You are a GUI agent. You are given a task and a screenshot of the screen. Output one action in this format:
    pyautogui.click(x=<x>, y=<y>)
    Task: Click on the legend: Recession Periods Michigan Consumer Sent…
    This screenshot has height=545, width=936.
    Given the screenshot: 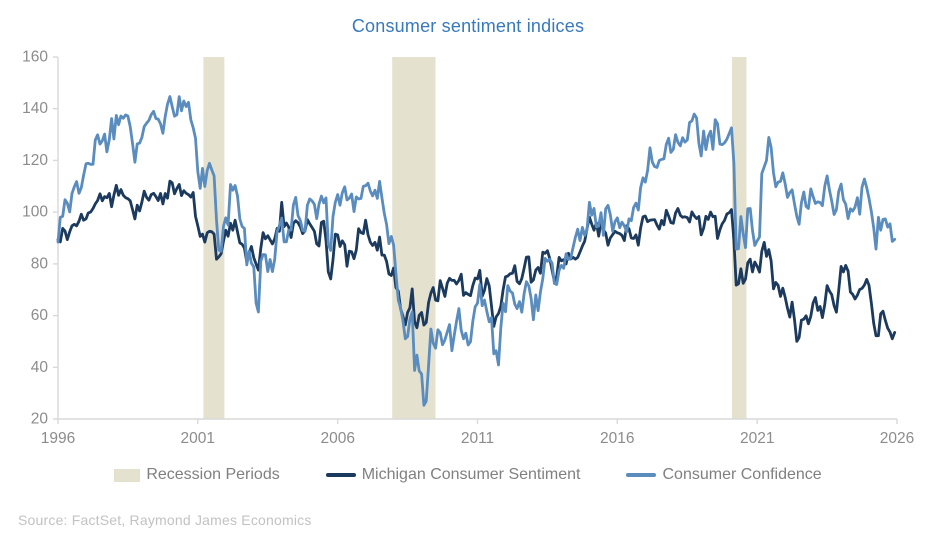 What is the action you would take?
    pyautogui.click(x=468, y=475)
    